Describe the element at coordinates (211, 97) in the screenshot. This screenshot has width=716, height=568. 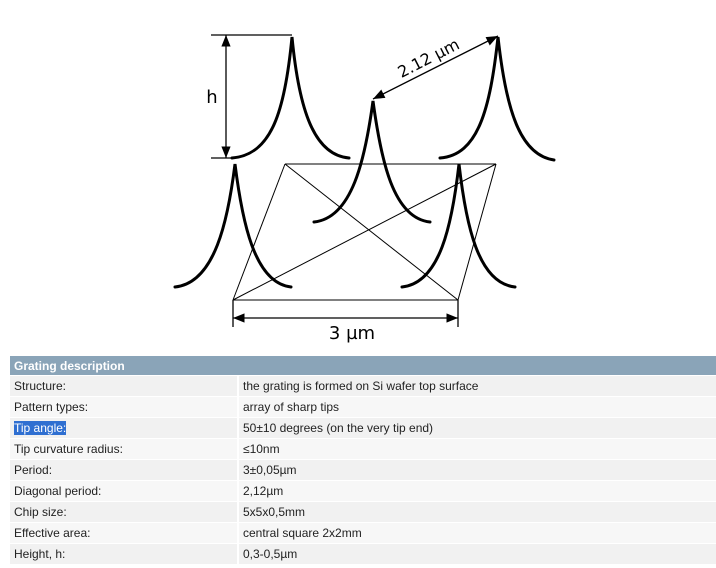
I see `height-label: h` at that location.